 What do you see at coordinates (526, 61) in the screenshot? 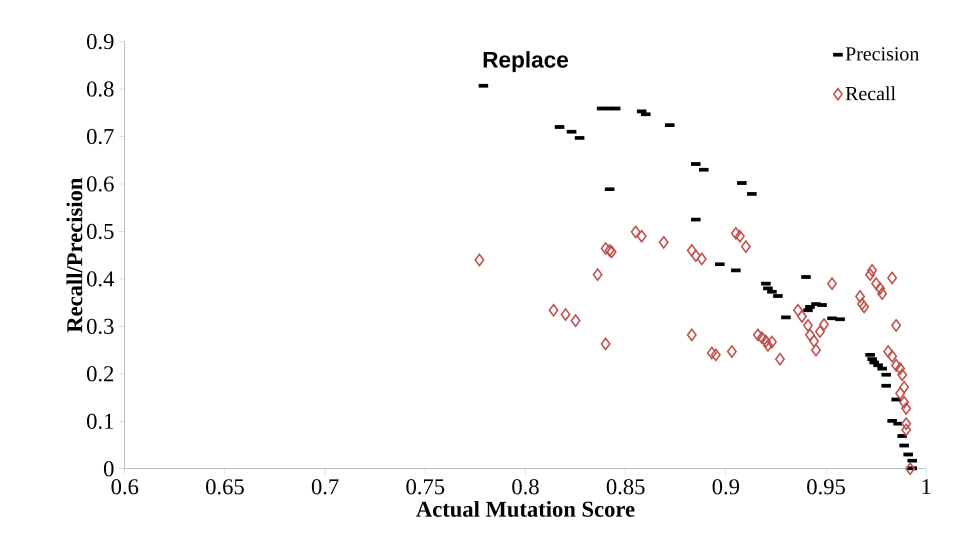
I see `chart-title: Replace` at bounding box center [526, 61].